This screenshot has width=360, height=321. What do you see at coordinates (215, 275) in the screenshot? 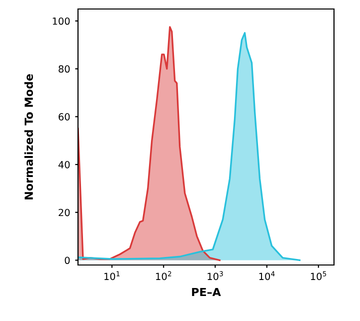
I see `x-tick-label: 10$^{3}$` at bounding box center [215, 275].